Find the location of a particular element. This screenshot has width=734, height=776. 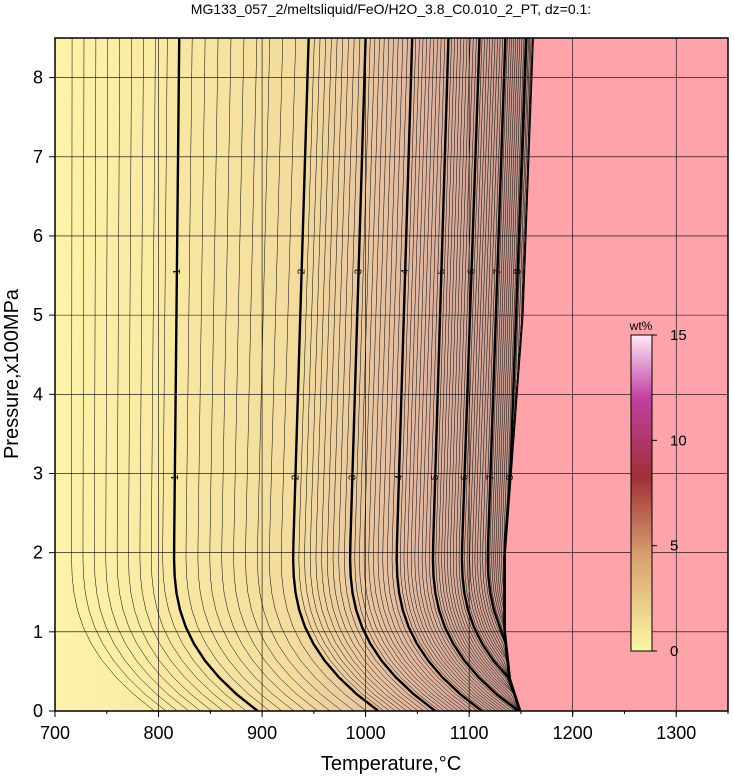

colorbar-tick-label: 5 is located at coordinates (674, 546).